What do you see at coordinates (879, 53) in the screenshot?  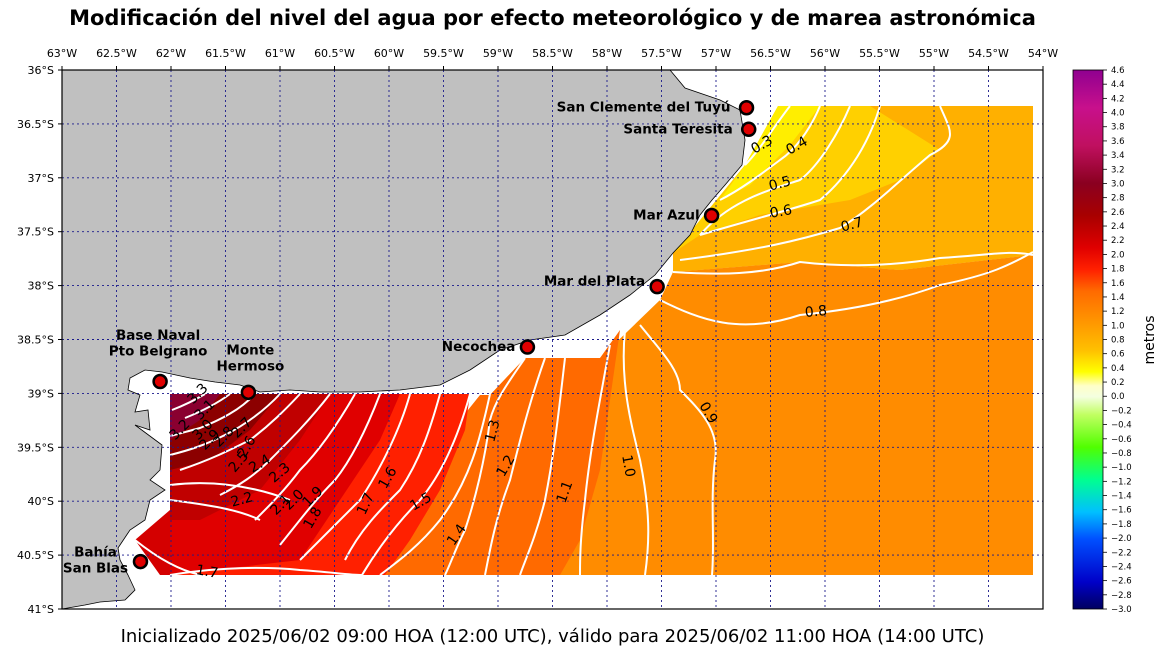 I see `lon-tick-label: 55.5°W` at bounding box center [879, 53].